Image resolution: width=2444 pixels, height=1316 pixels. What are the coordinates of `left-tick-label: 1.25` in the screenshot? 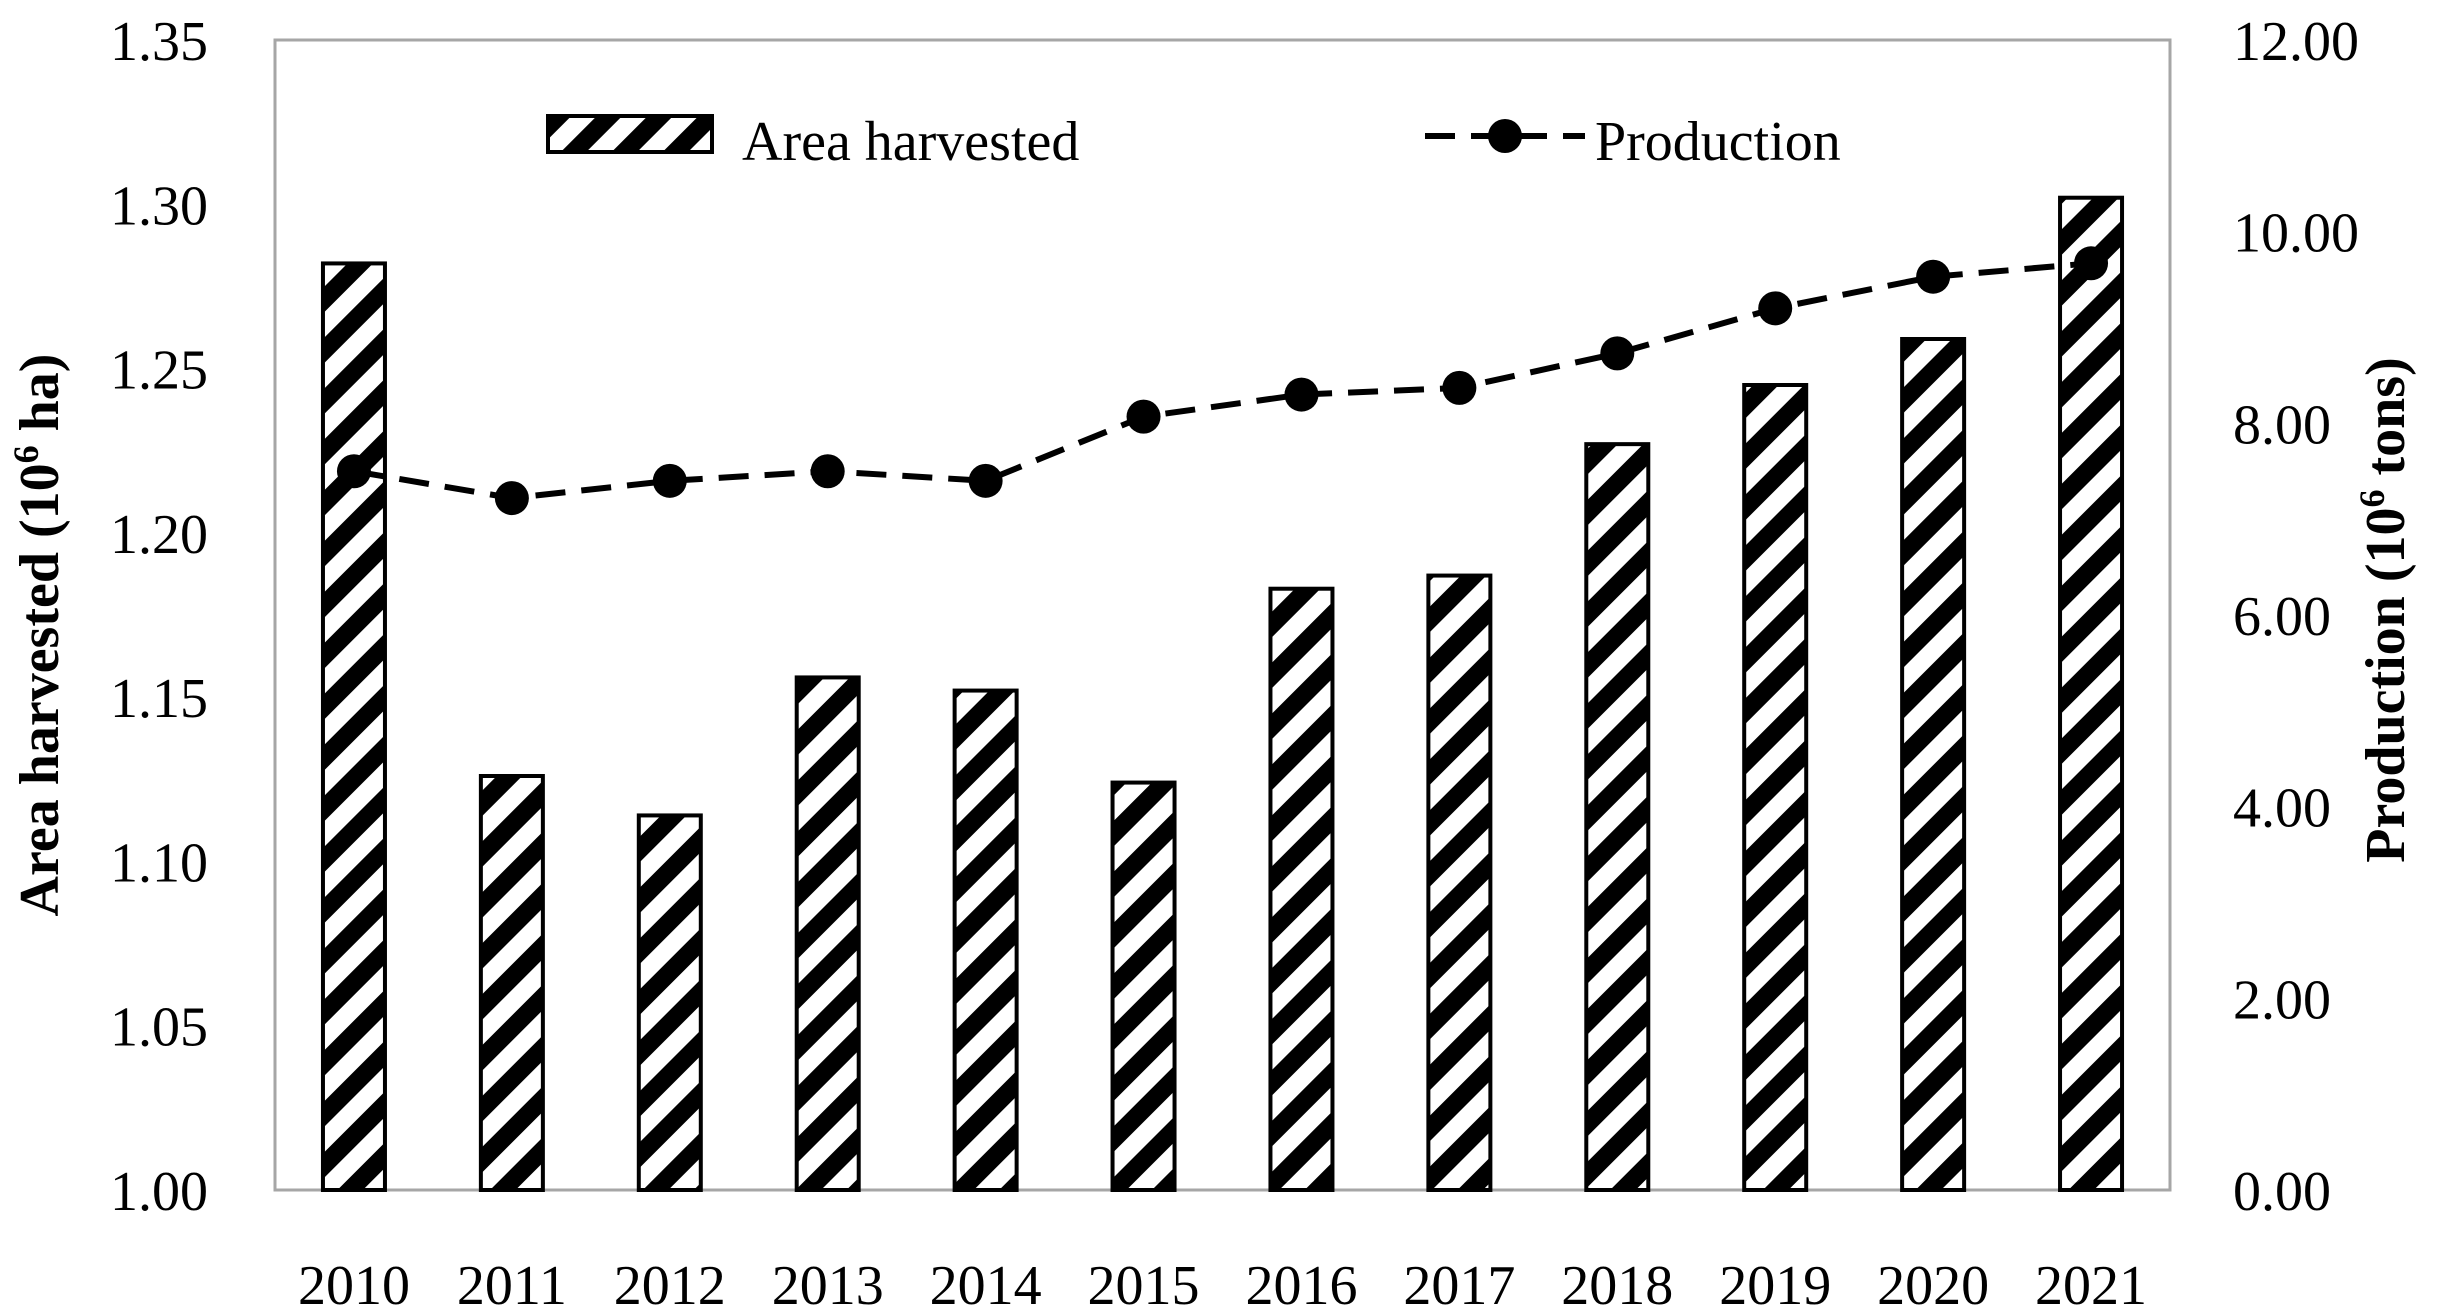 It's located at (159, 371).